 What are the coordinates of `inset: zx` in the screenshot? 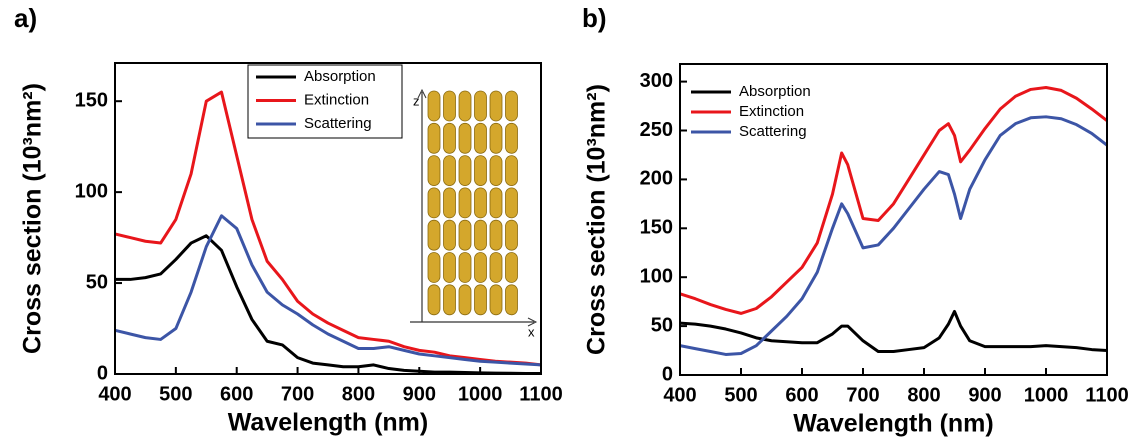 It's located at (474, 213).